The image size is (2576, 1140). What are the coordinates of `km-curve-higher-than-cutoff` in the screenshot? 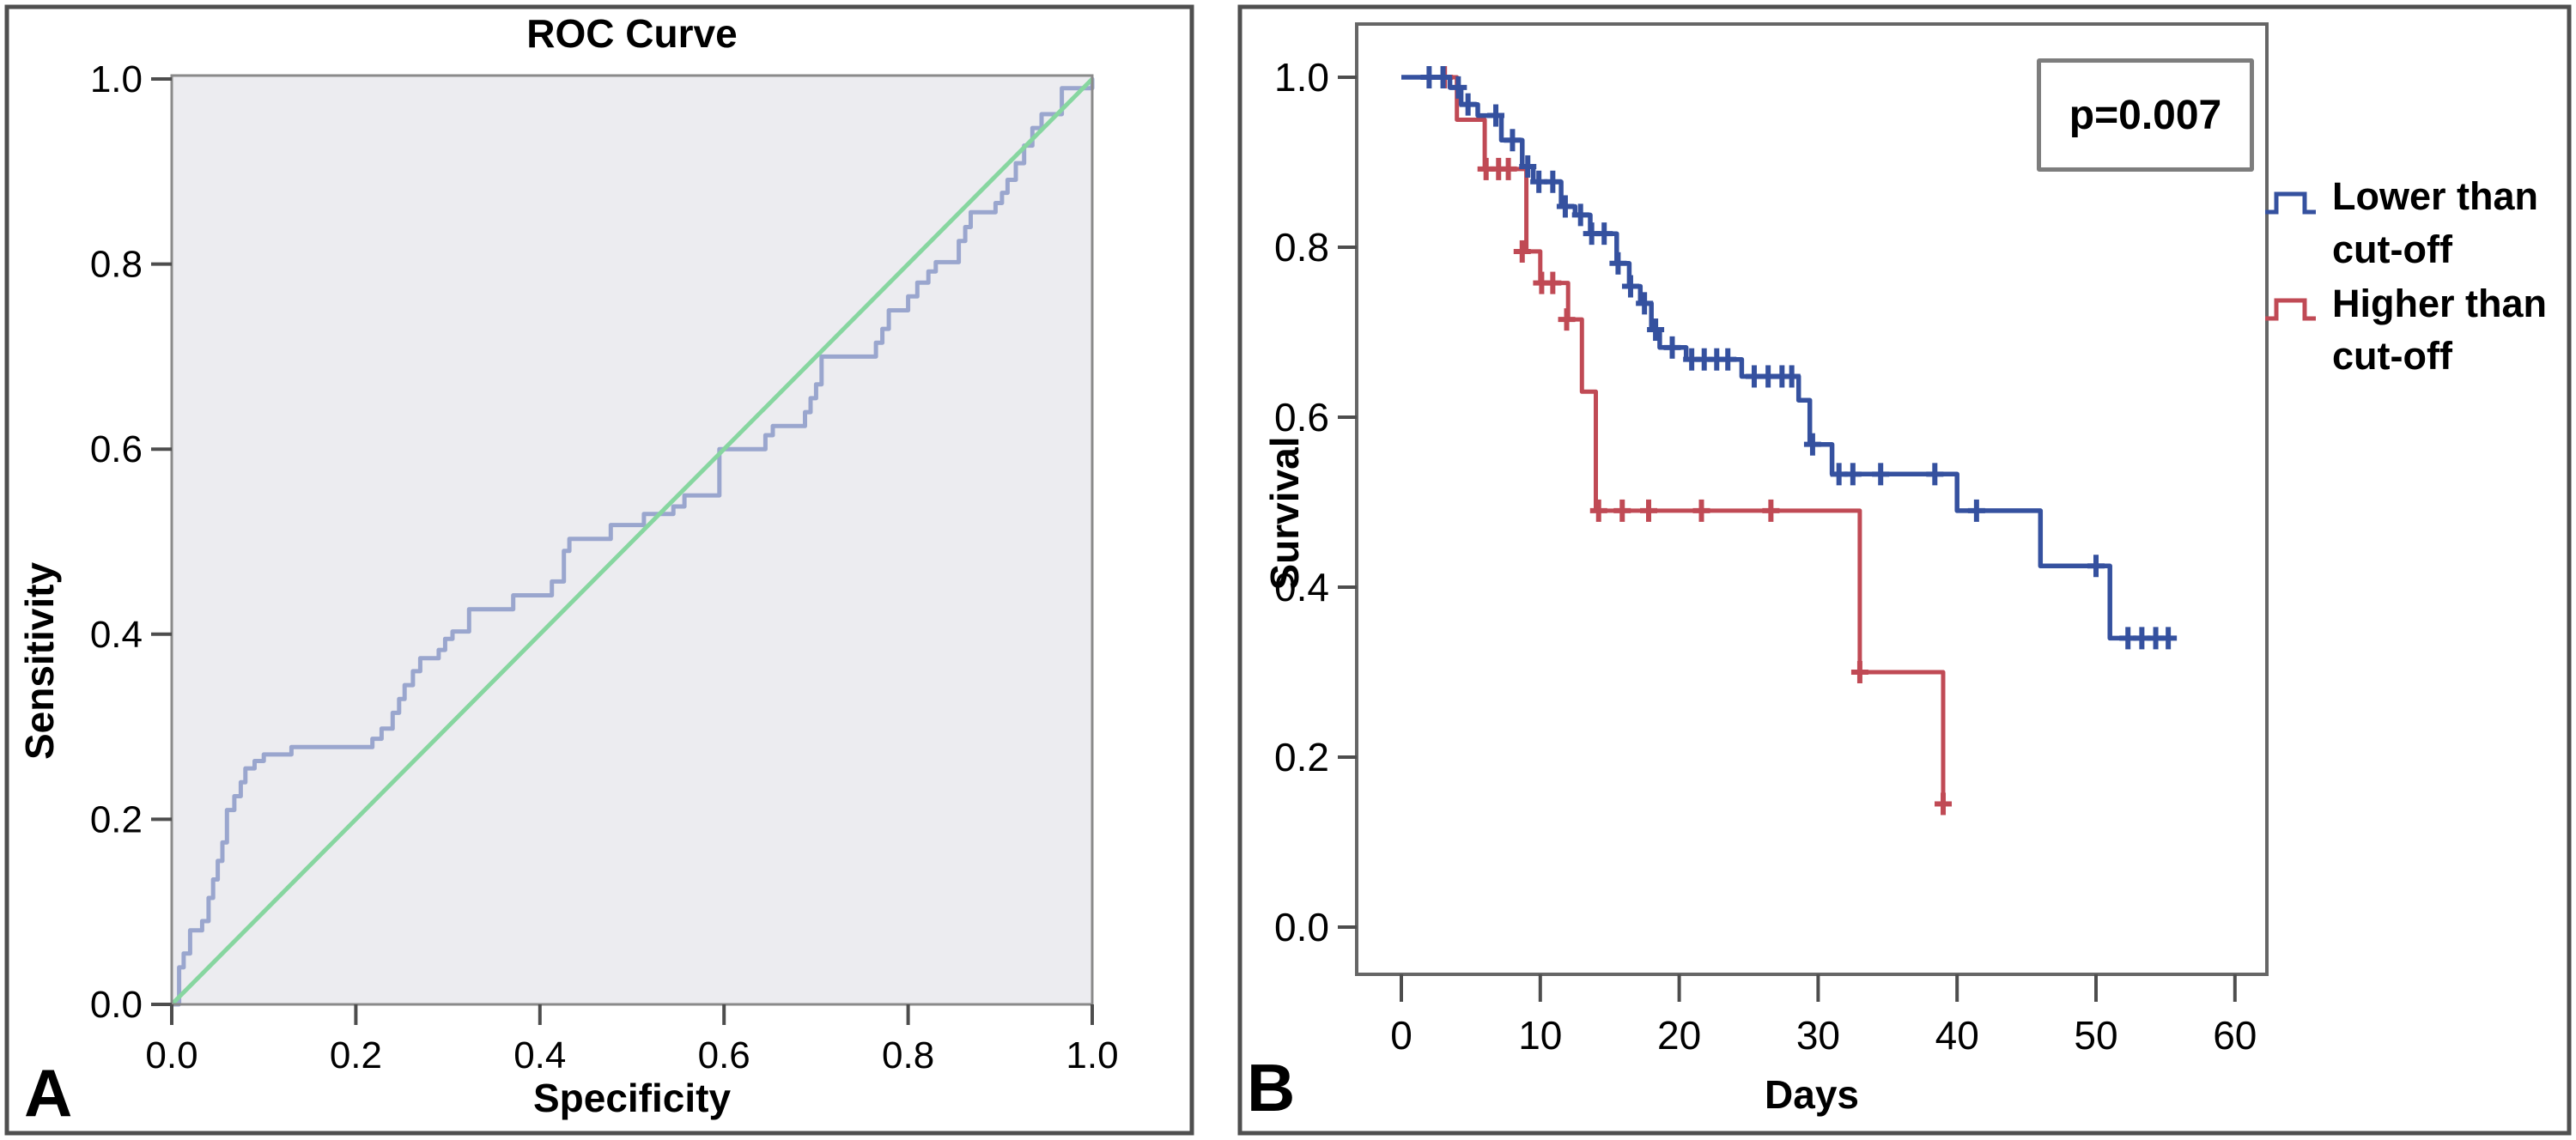 It's located at (1676, 441).